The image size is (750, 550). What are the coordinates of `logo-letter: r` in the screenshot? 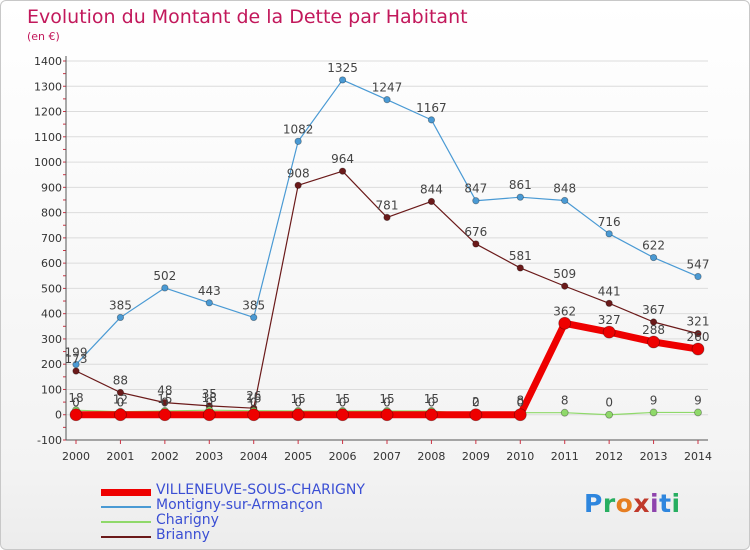 It's located at (609, 503).